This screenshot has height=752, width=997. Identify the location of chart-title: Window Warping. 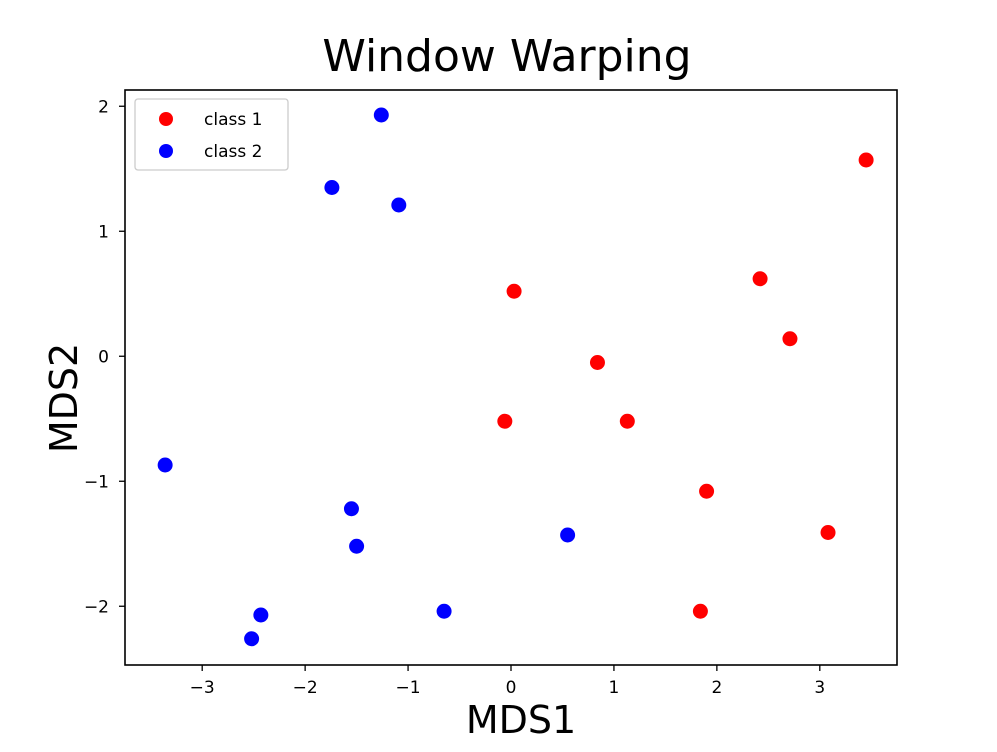
(506, 56).